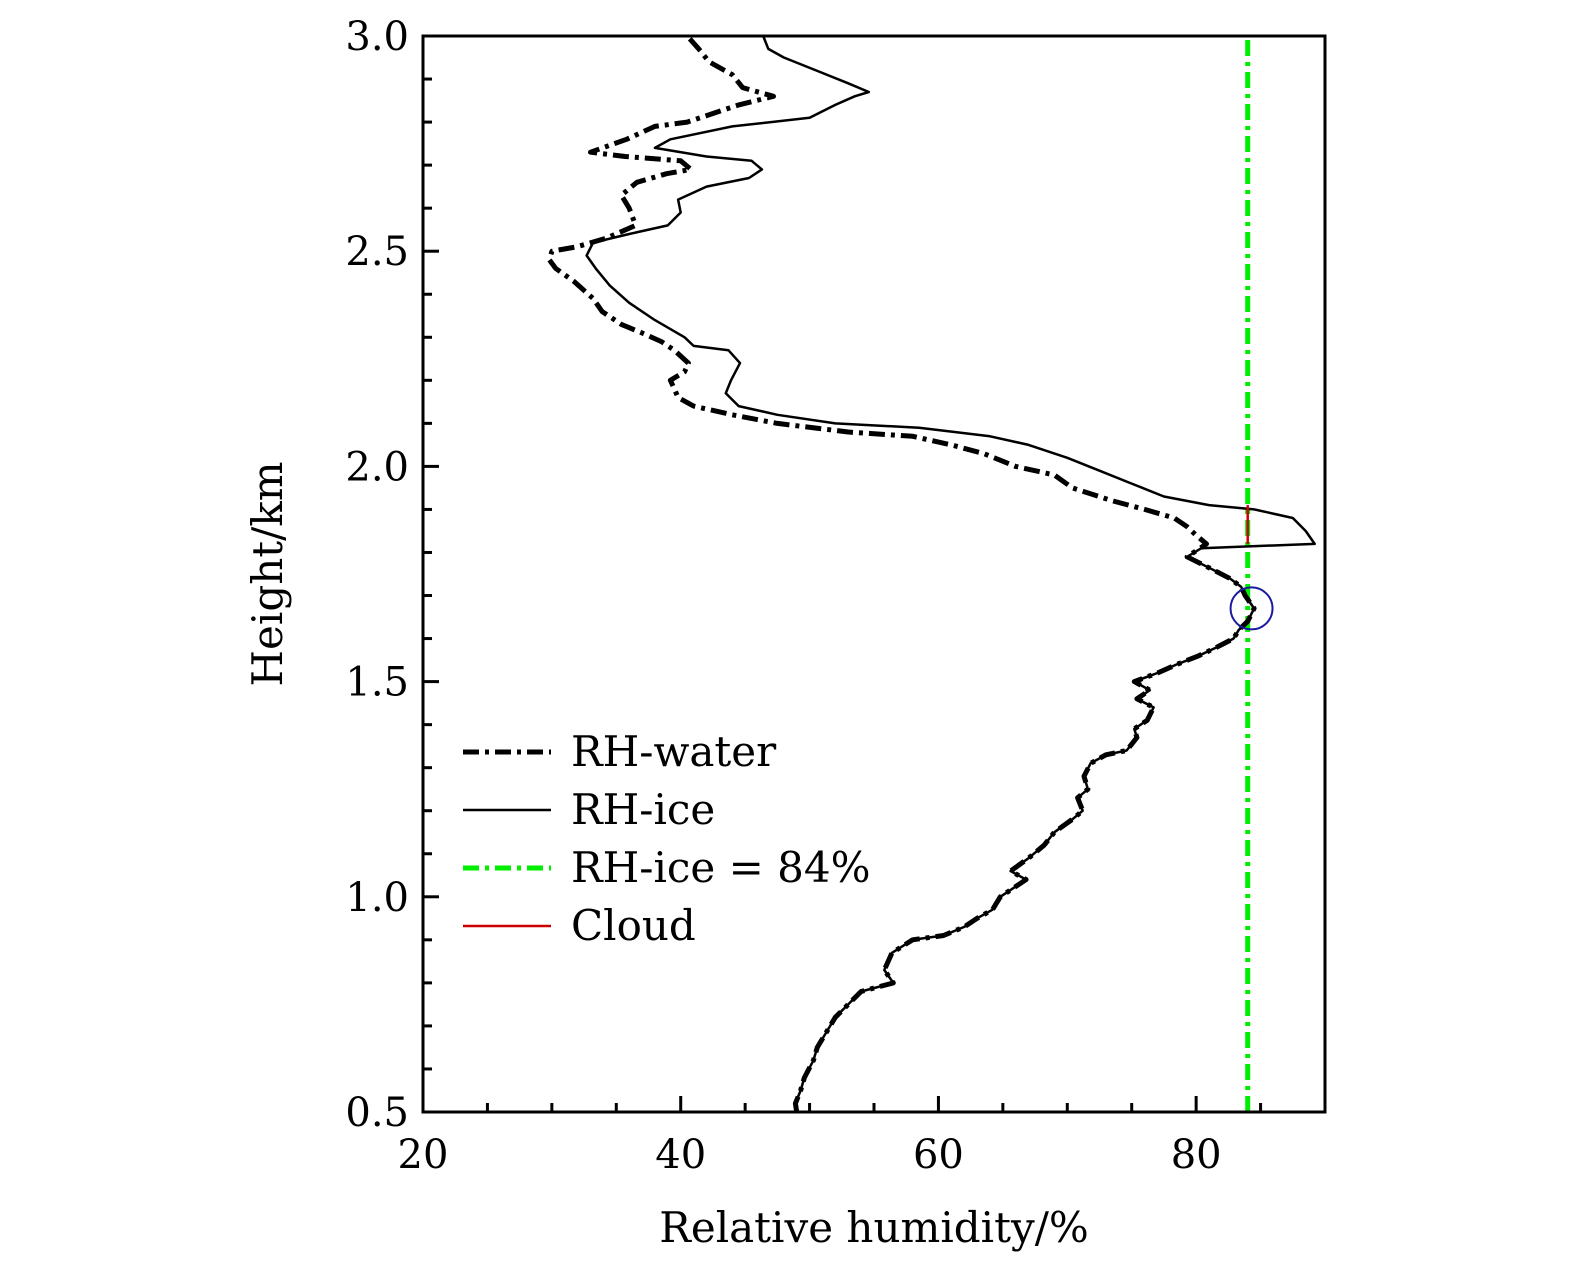  I want to click on x-tick-label: 20, so click(423, 1155).